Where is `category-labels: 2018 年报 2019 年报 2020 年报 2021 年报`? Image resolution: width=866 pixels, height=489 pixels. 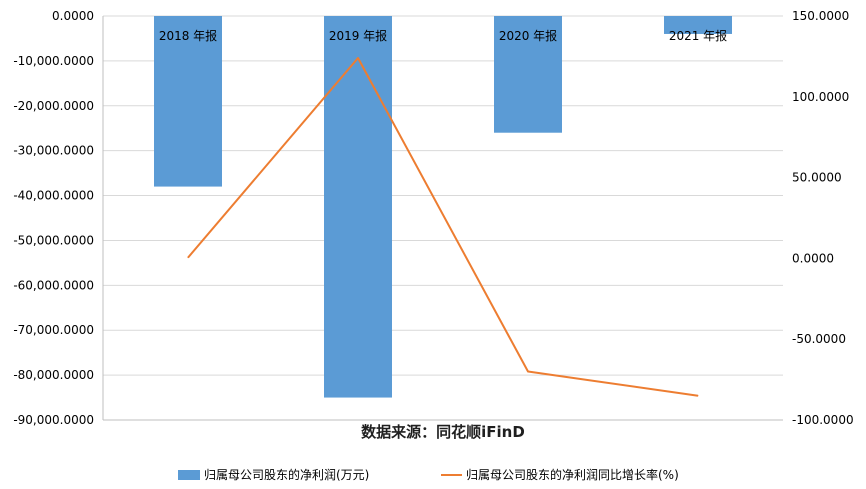
category-labels: 2018 年报 2019 年报 2020 年报 2021 年报 is located at coordinates (443, 35).